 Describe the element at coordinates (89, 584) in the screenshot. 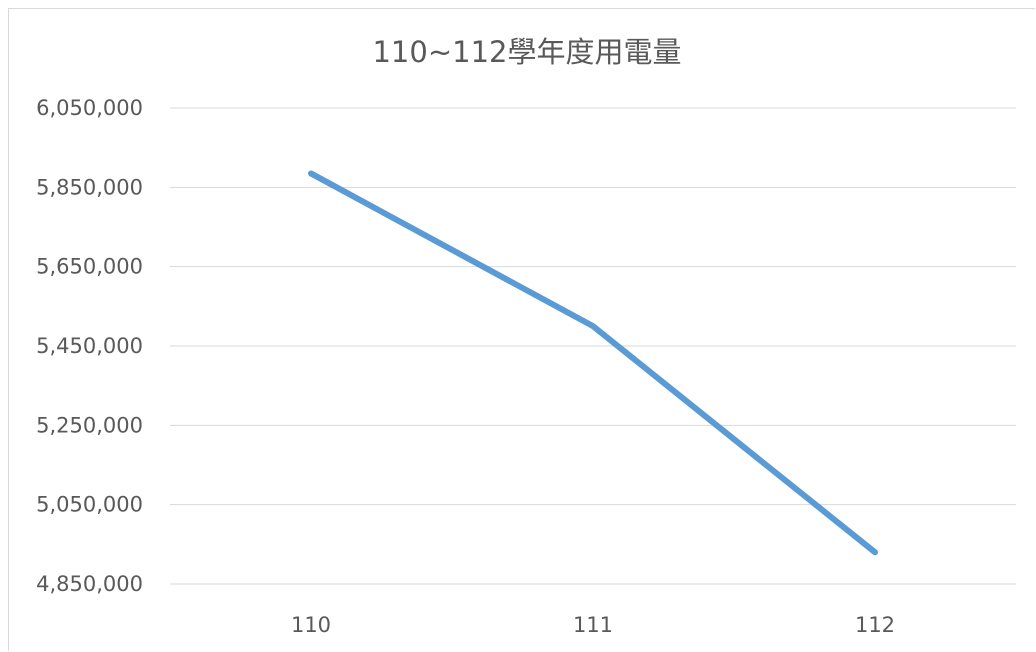

I see `y-tick-label: 4,850,000` at that location.